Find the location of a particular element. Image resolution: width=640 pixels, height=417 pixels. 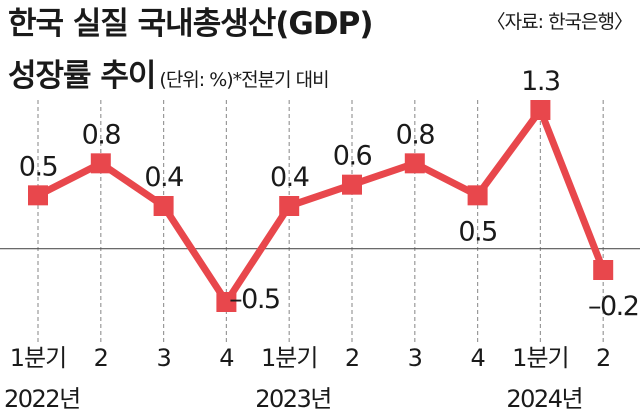

data-label: –0.2 is located at coordinates (613, 306).